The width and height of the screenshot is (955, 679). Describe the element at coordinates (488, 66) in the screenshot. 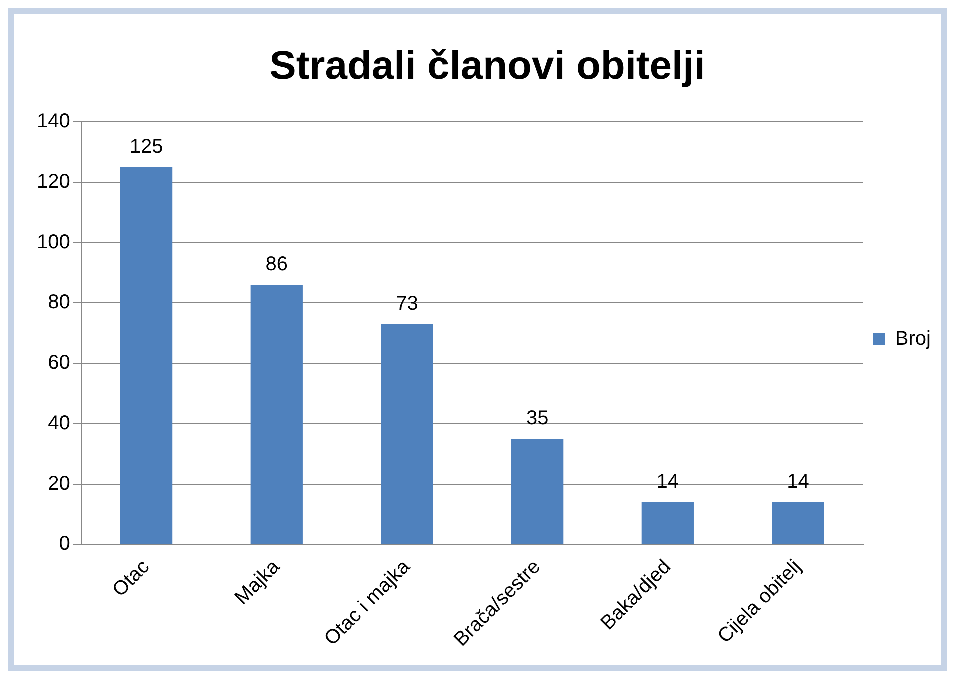

I see `chart-title: Stradali članovi obitelji` at that location.